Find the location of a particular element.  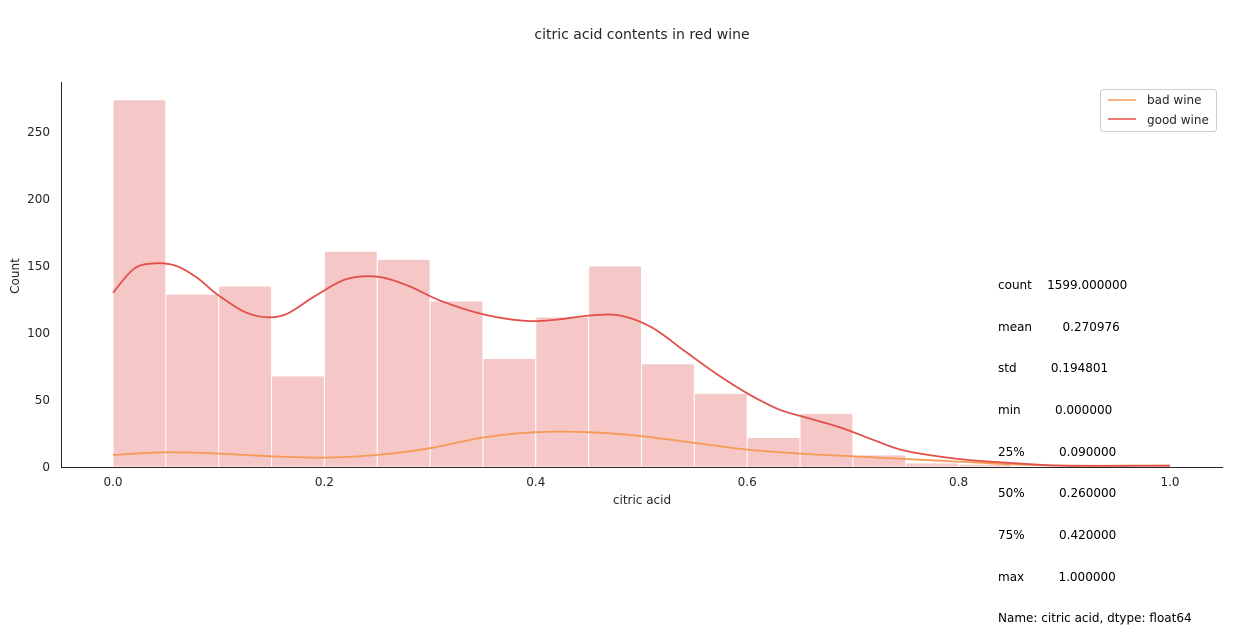

annotation-line: count 1599.000000 is located at coordinates (1063, 284).